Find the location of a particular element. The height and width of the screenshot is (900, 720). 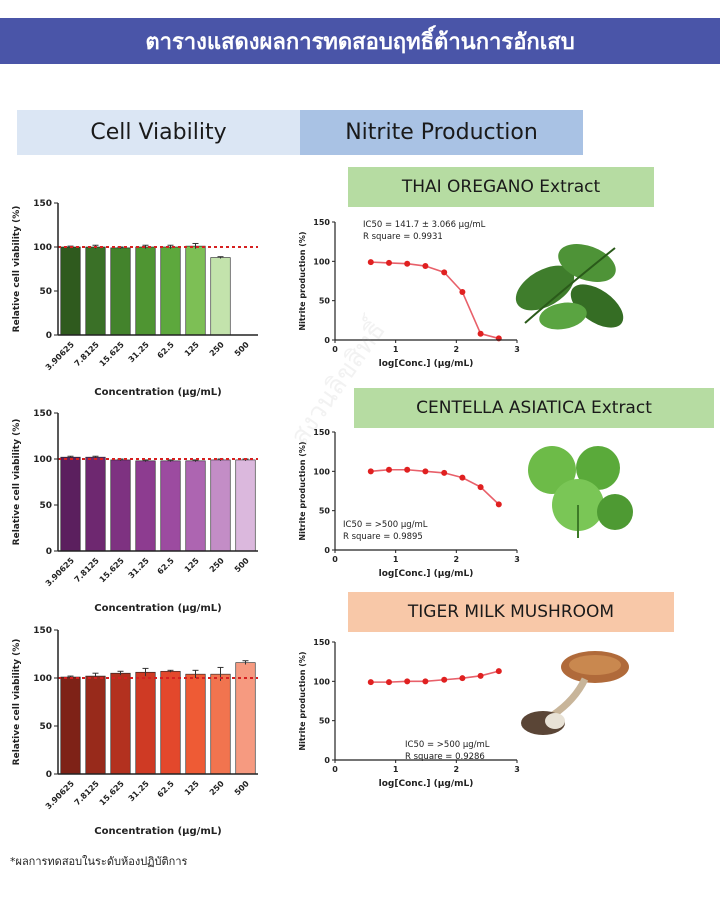

extract-name: CENTELLA ASIATICA Extract is located at coordinates (534, 408).